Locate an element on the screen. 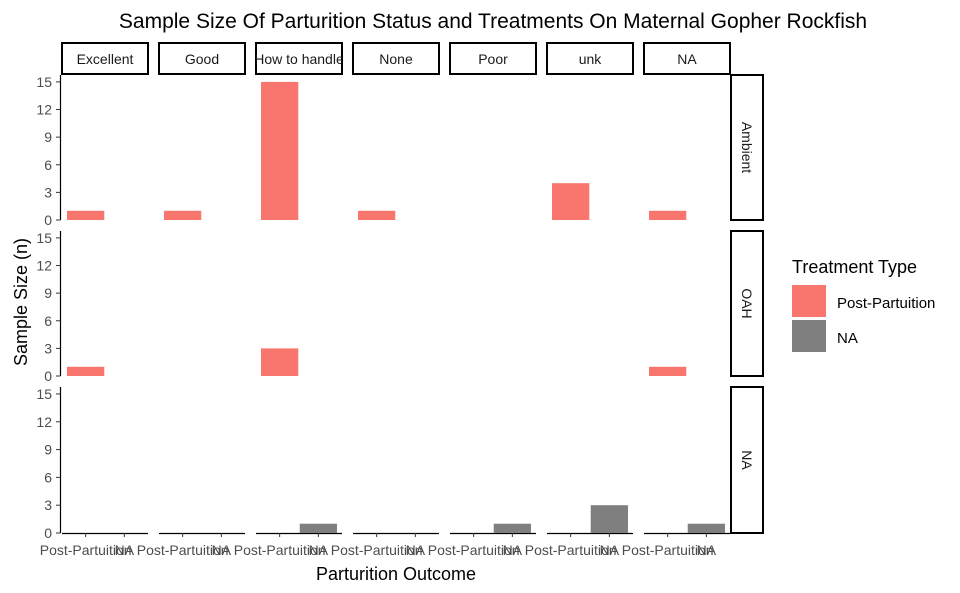 The height and width of the screenshot is (593, 960). y-axis-title: Sample Size (n) is located at coordinates (21, 302).